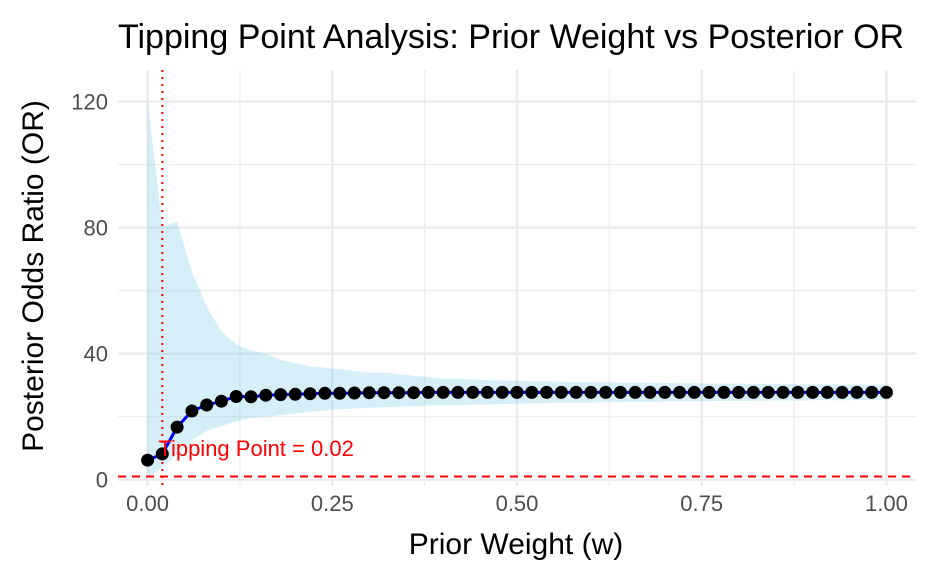 The height and width of the screenshot is (576, 932). I want to click on y-axis-title: Posterior Odds Ratio (OR), so click(33, 276).